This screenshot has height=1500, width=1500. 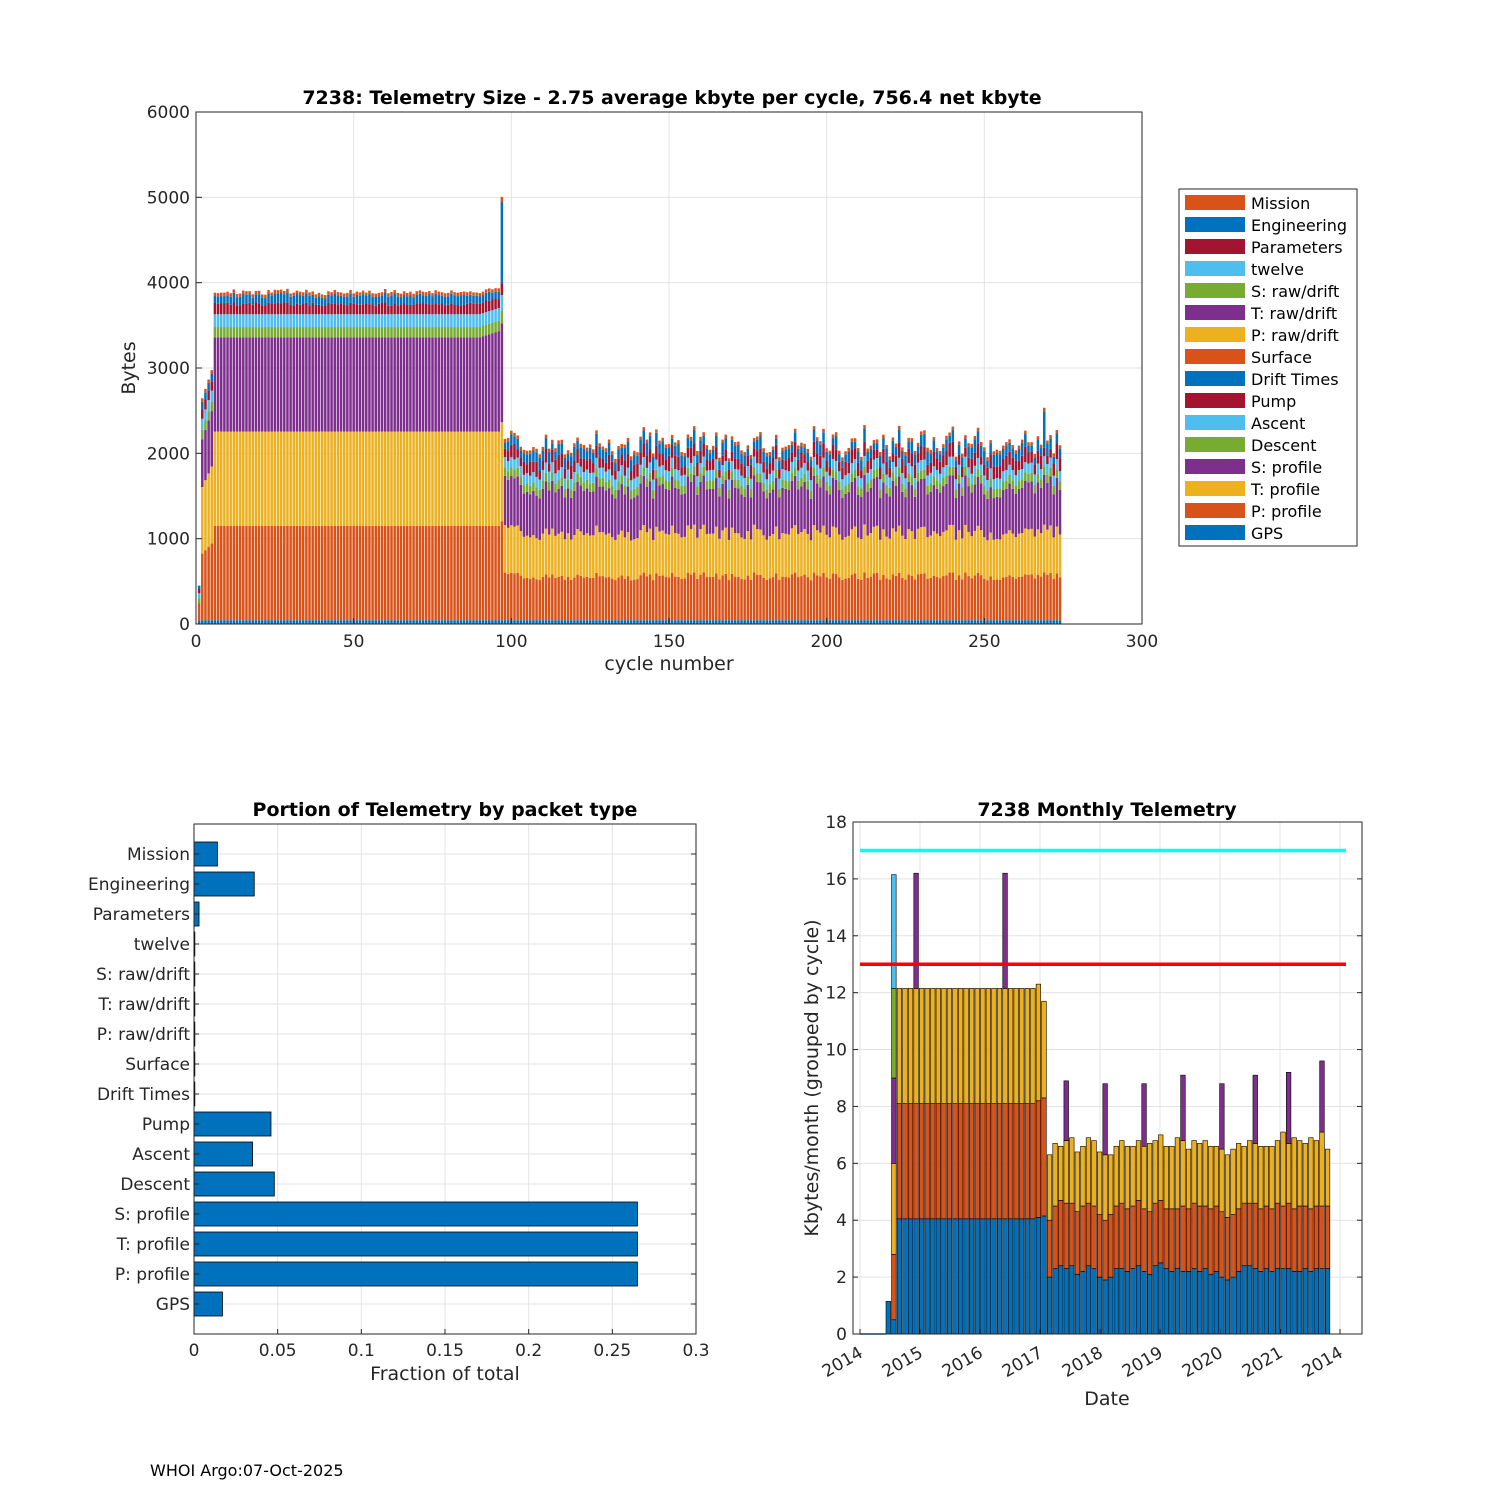 I want to click on portion-category-label: Mission, so click(x=158, y=855).